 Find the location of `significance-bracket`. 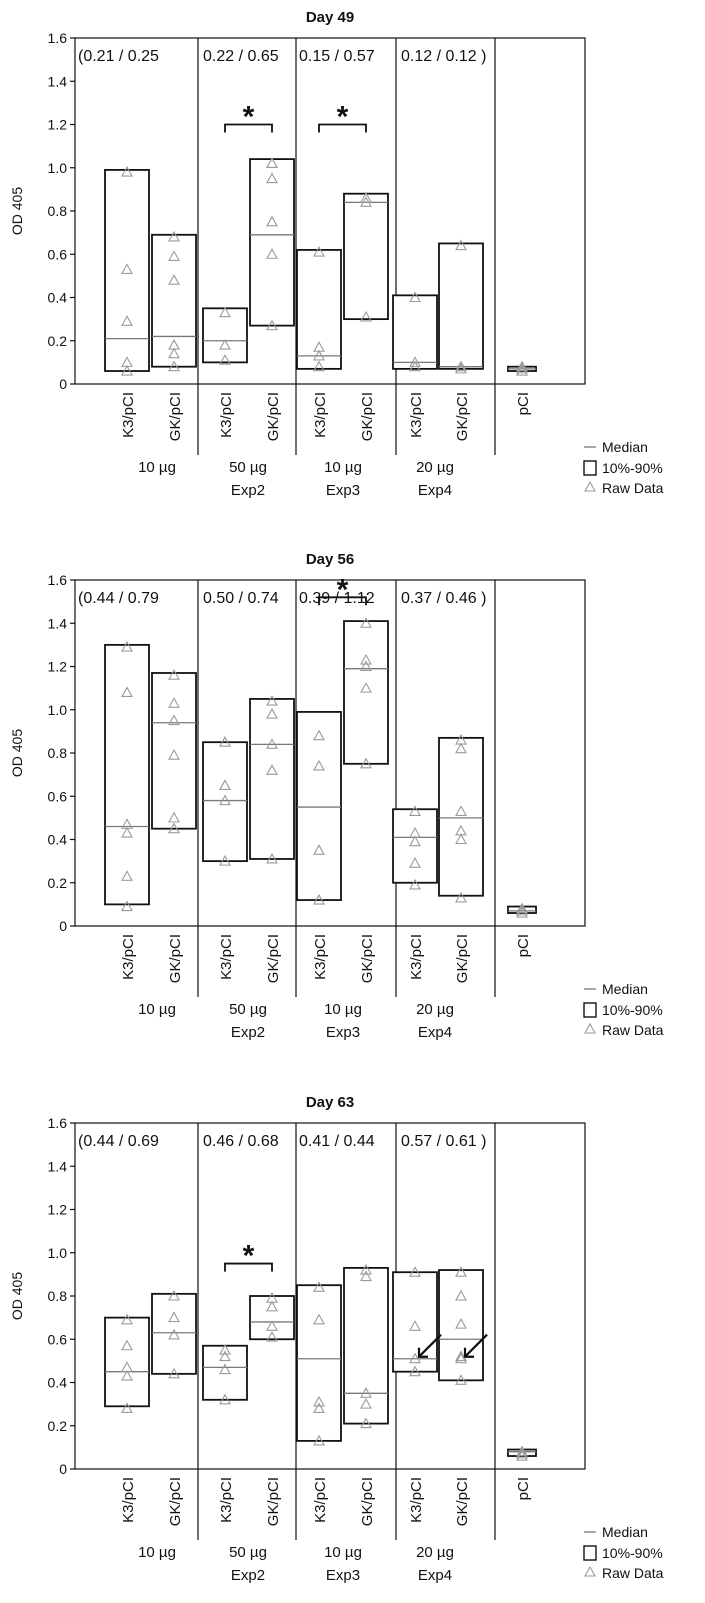

significance-bracket is located at coordinates (342, 601).